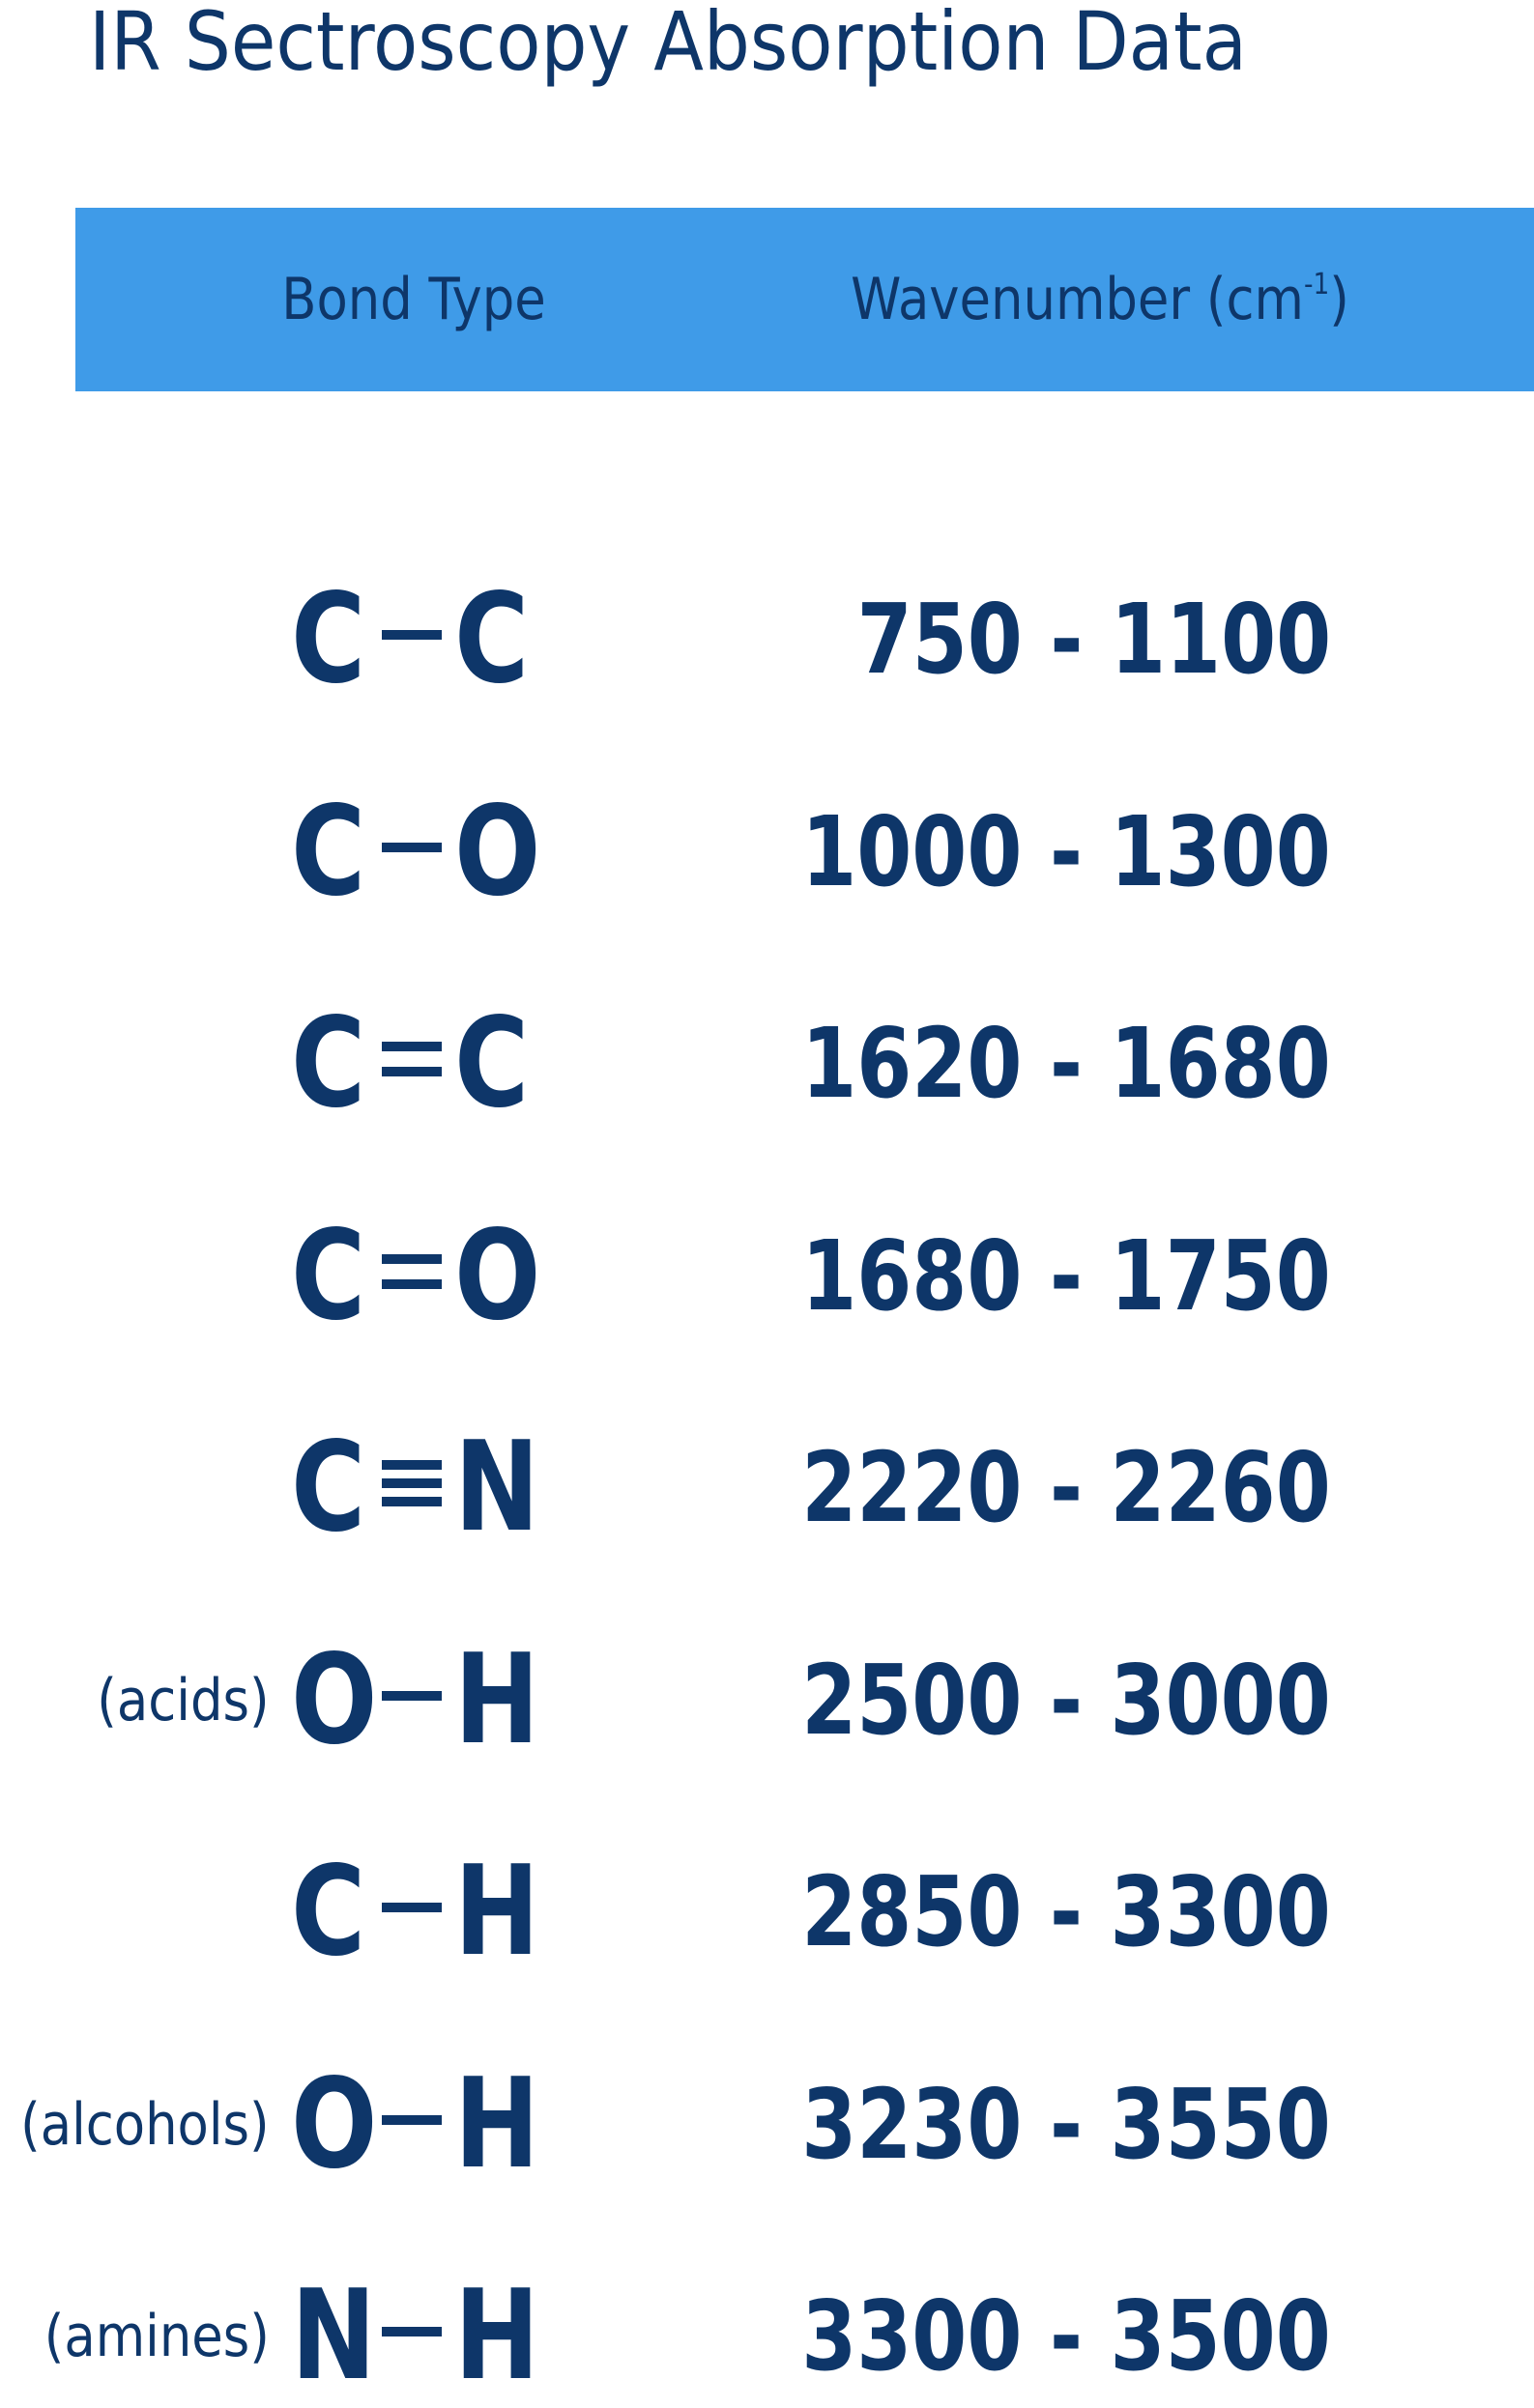 The image size is (1534, 2408). I want to click on column-header-bond-type: Bond Type, so click(413, 299).